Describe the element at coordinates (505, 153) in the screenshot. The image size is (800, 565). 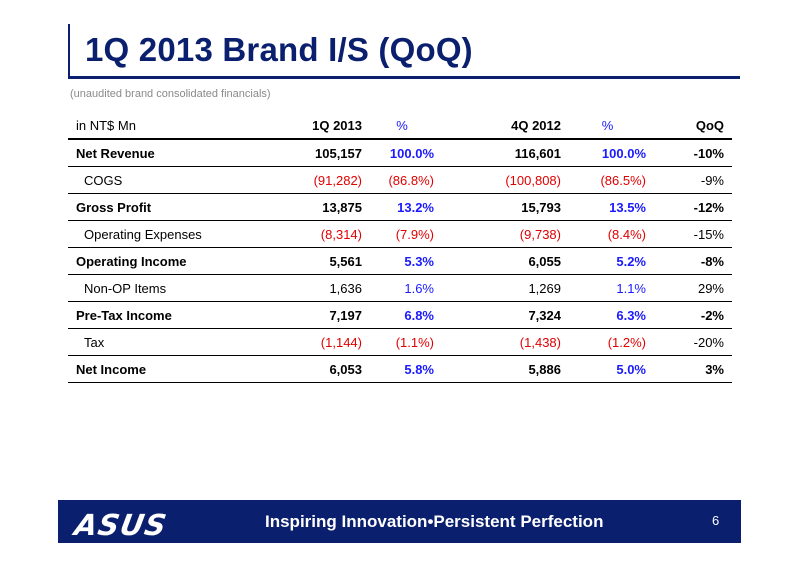
I see `value-4q2012: 116,601` at that location.